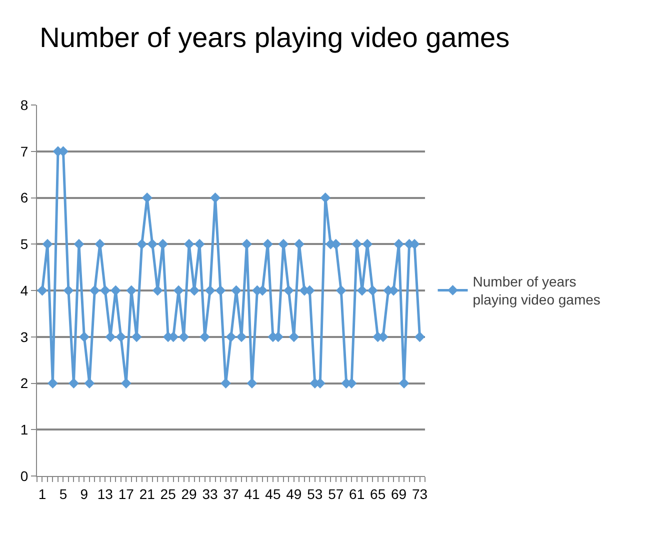 The image size is (660, 533). What do you see at coordinates (168, 494) in the screenshot?
I see `x-tick-label: 25` at bounding box center [168, 494].